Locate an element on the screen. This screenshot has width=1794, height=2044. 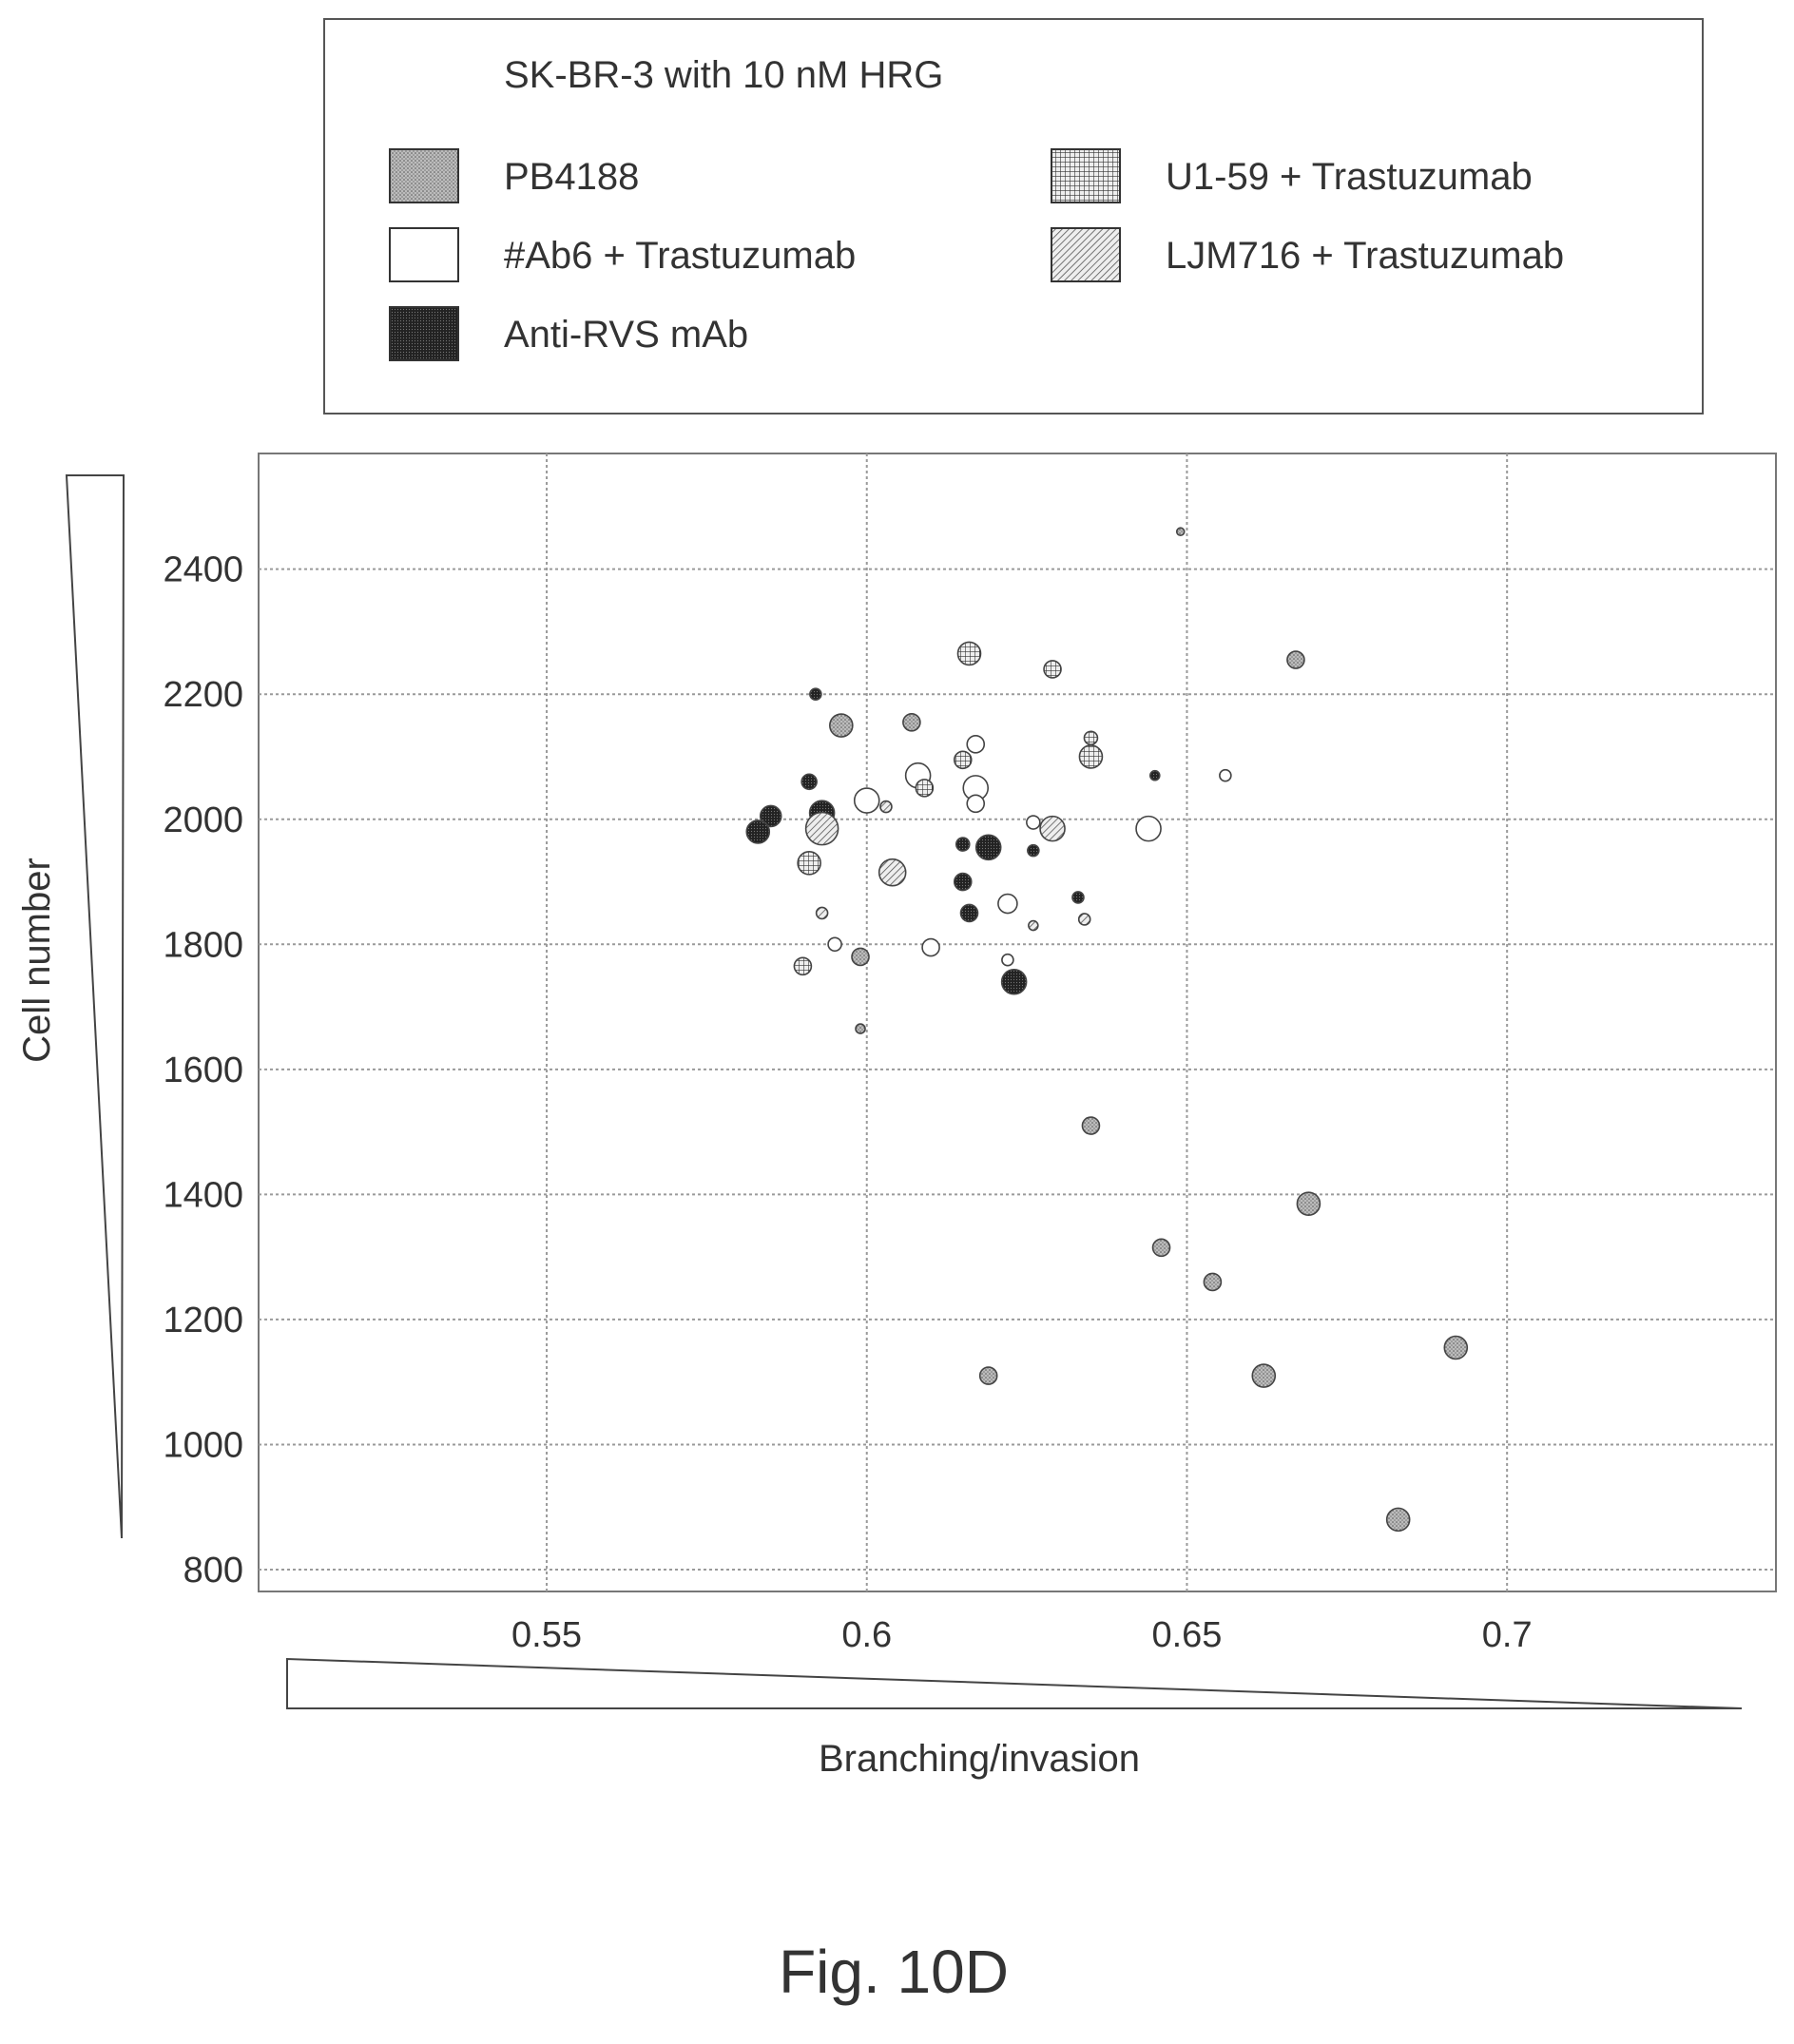
y-tick-label: 1000 is located at coordinates (203, 1445).